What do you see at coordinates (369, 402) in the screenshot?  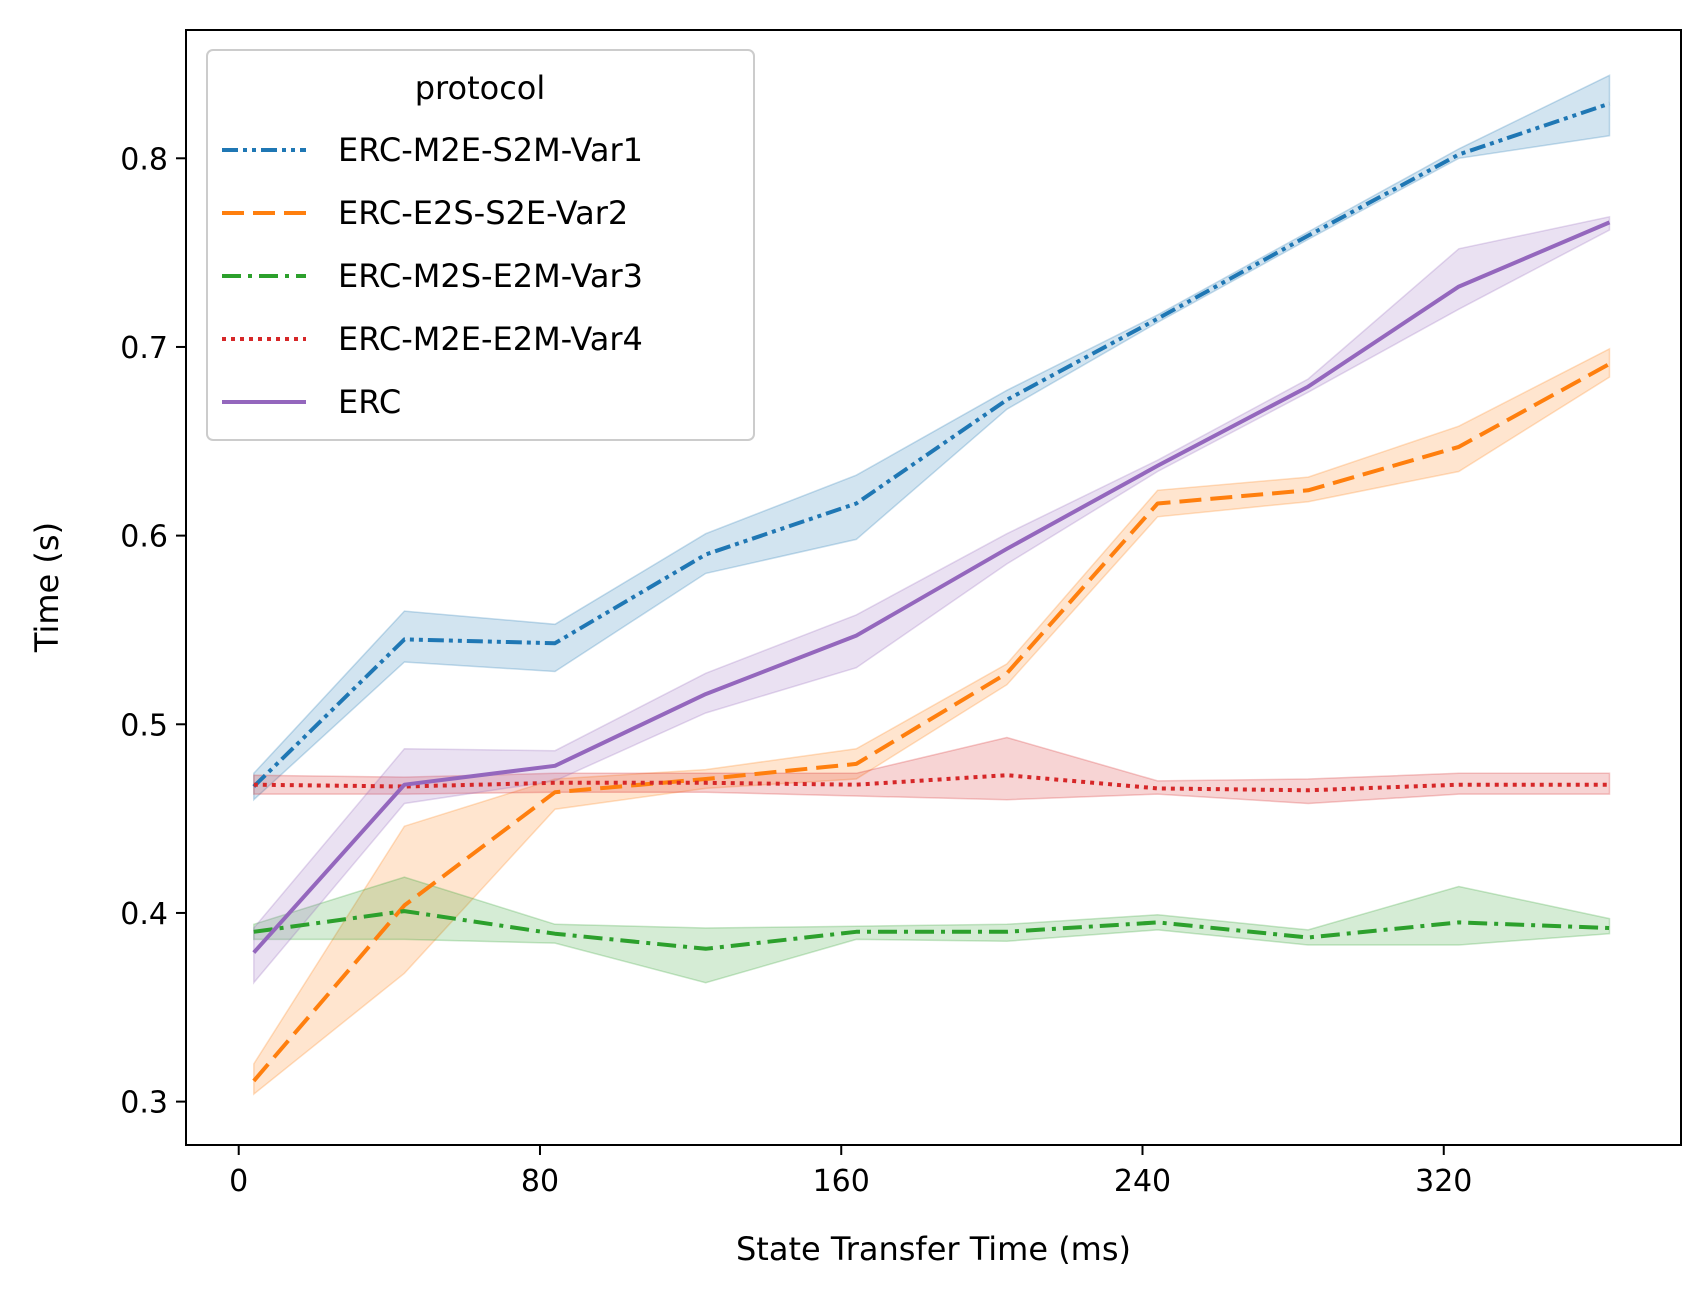 I see `legend-label-erc: ERC` at bounding box center [369, 402].